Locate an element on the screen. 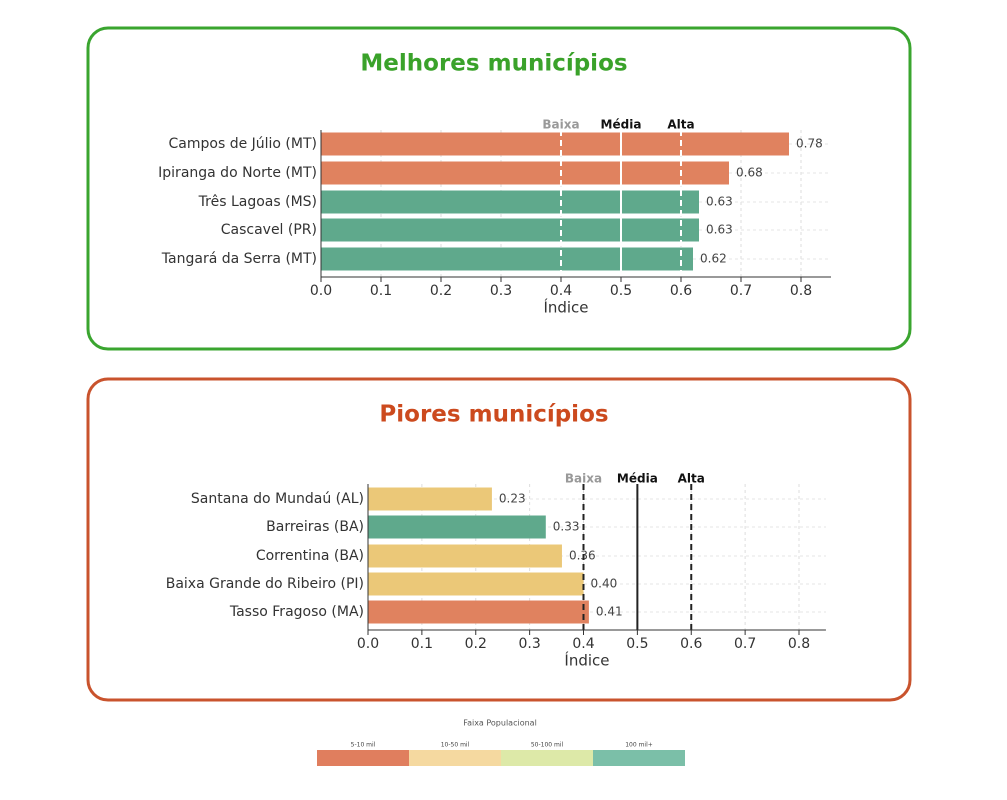 The height and width of the screenshot is (800, 1007). legend-title: Faixa Populacional is located at coordinates (500, 723).